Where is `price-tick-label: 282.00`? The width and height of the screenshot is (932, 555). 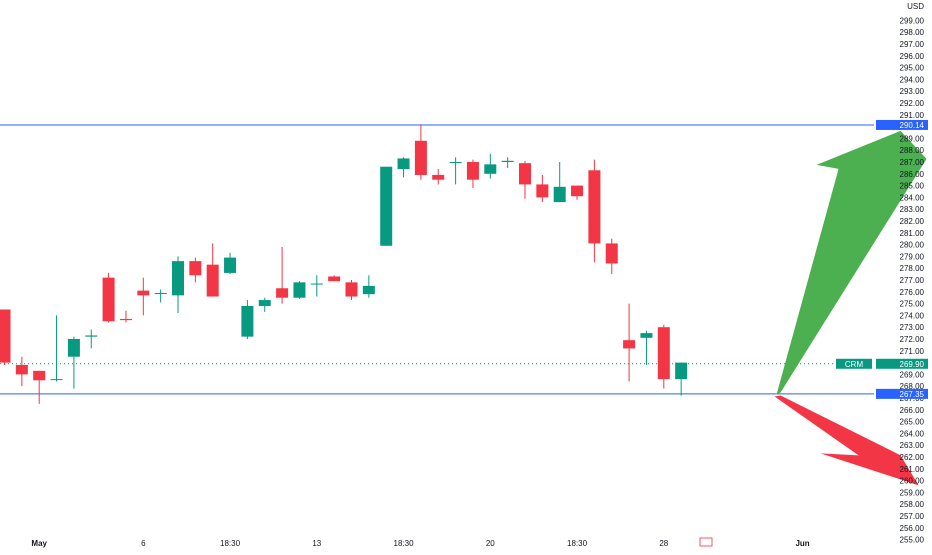
price-tick-label: 282.00 is located at coordinates (912, 221).